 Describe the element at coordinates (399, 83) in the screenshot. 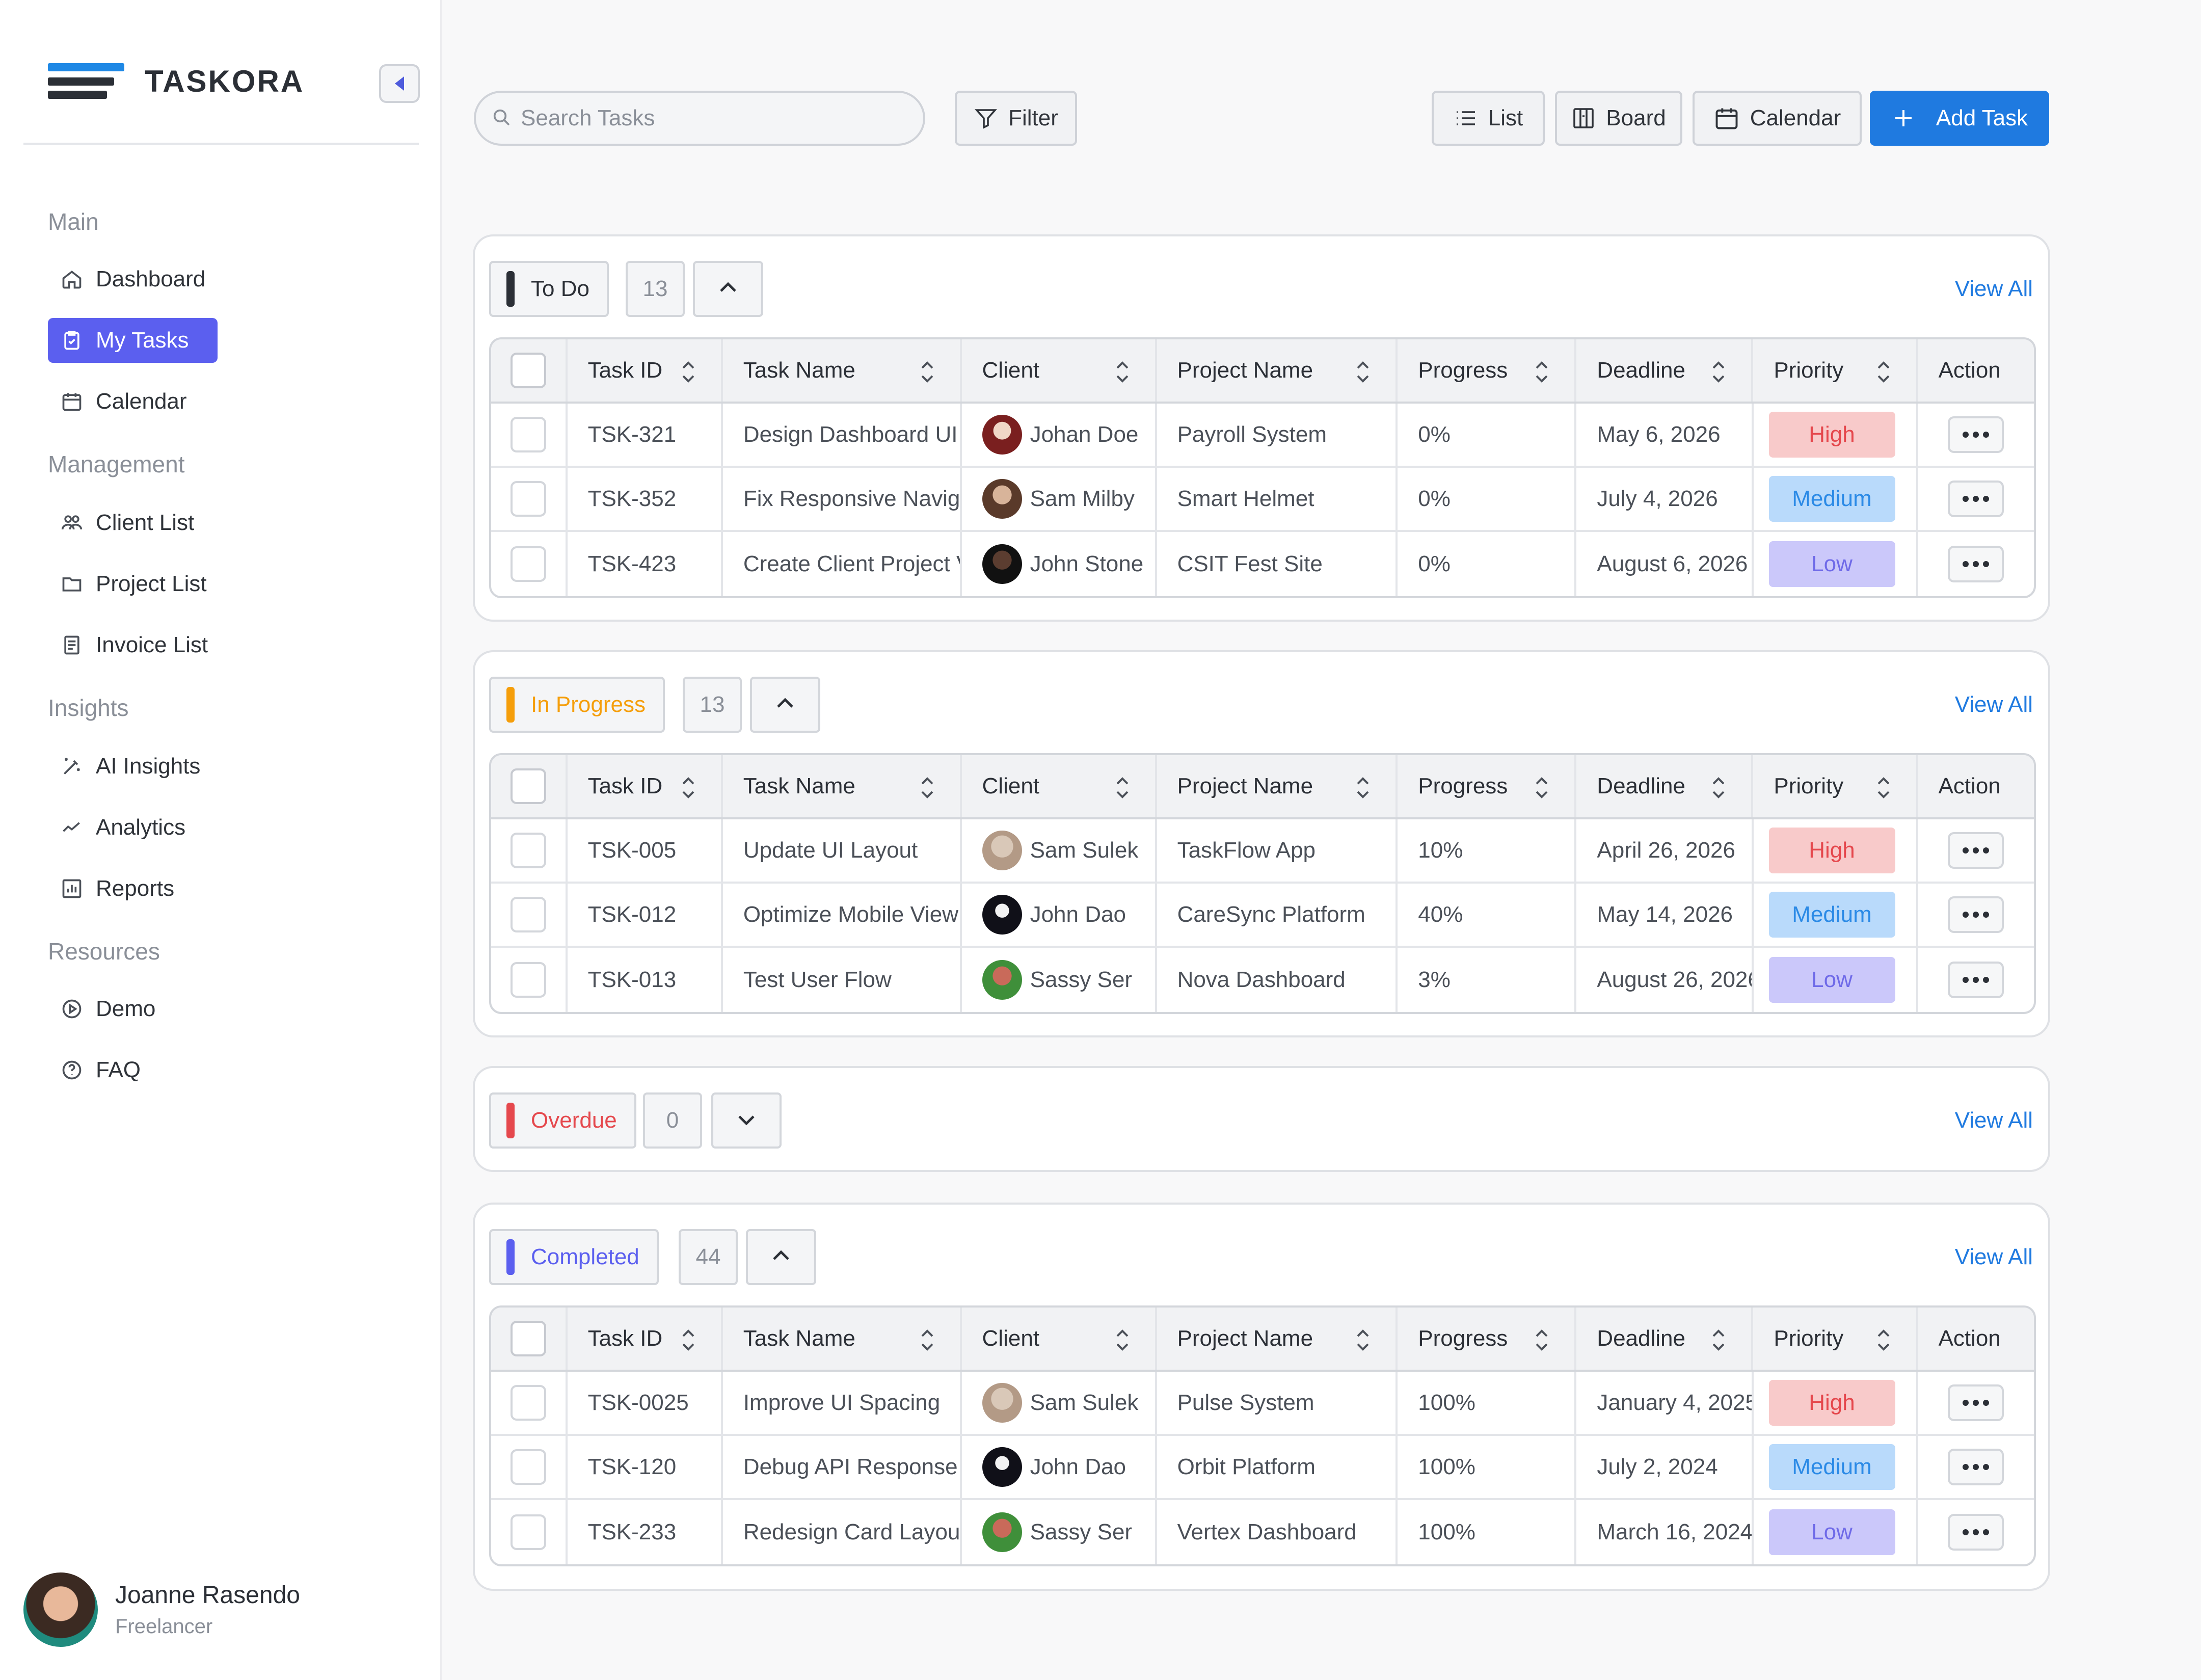

I see `collapse-sidebar-button` at that location.